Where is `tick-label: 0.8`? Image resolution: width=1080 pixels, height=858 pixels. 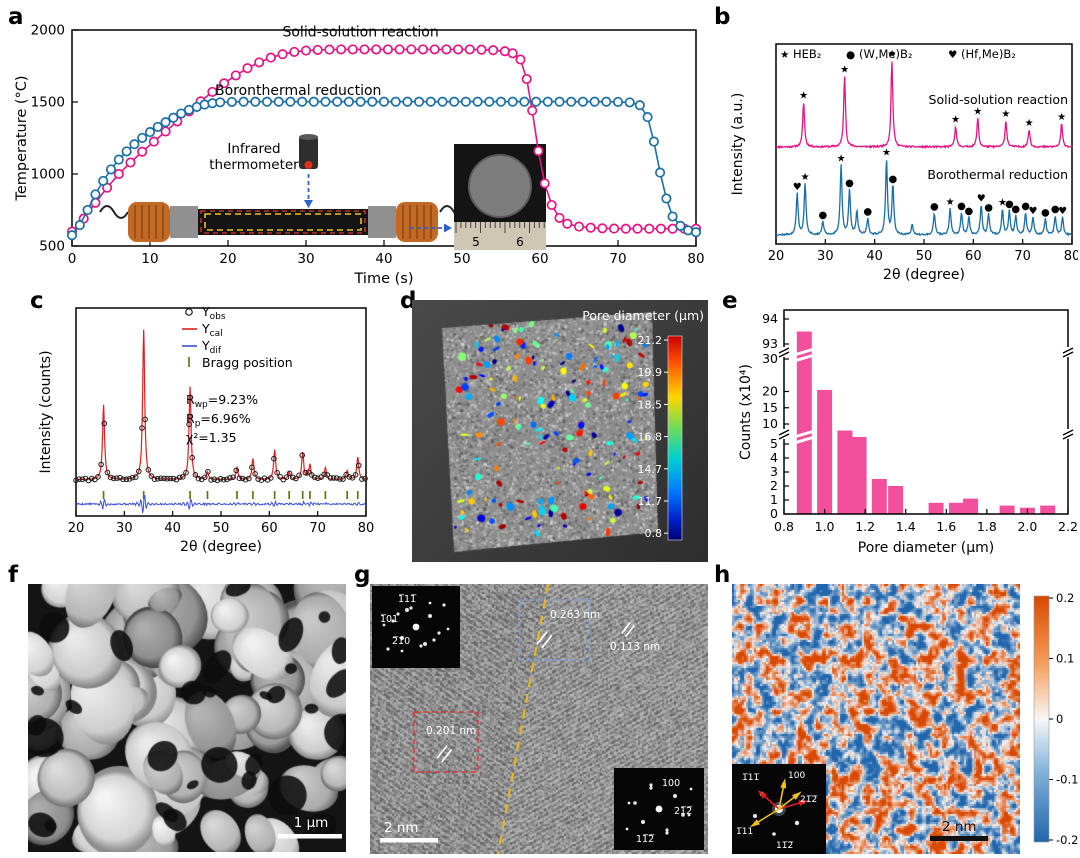
tick-label: 0.8 is located at coordinates (784, 526).